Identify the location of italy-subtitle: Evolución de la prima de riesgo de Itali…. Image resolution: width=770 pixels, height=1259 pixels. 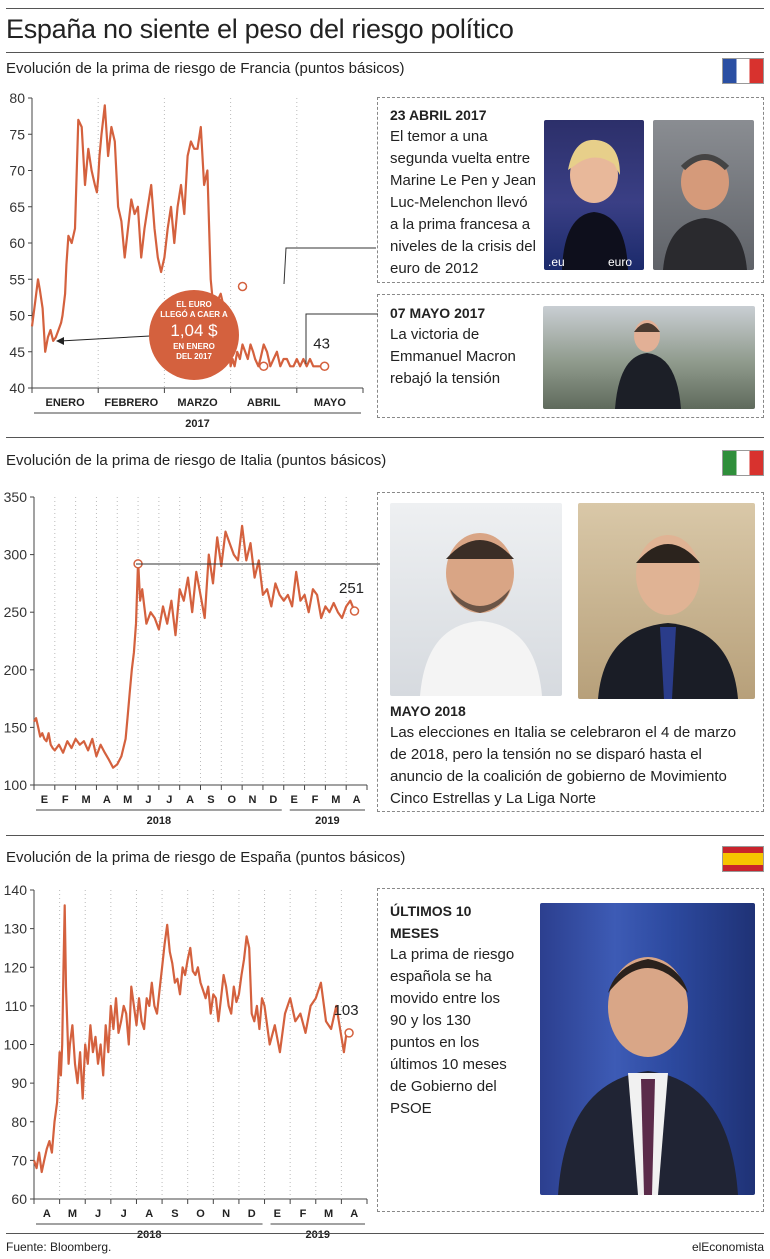
(196, 460).